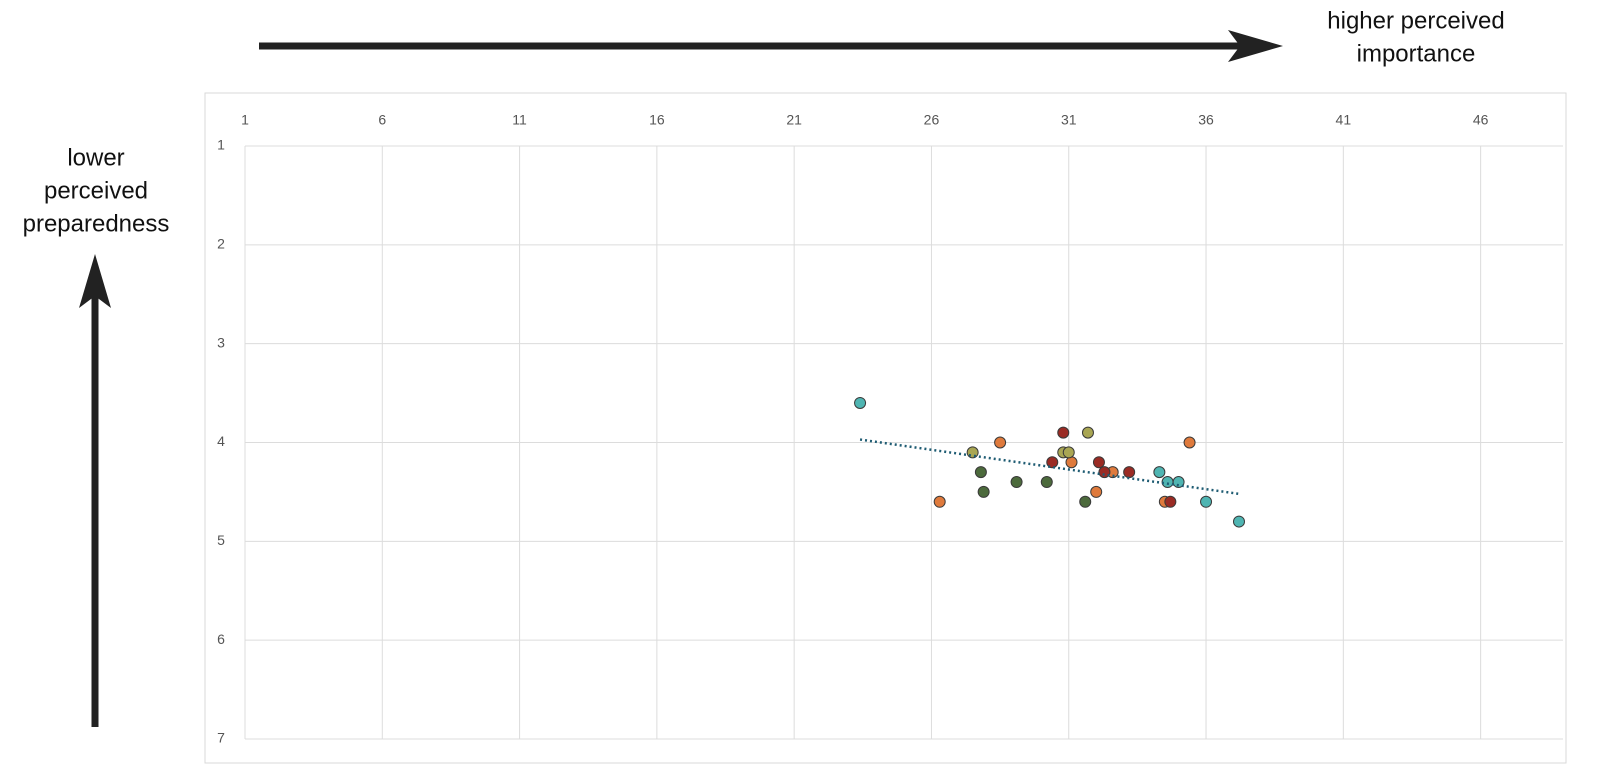 The image size is (1600, 772). Describe the element at coordinates (96, 223) in the screenshot. I see `y-annotation: preparedness` at that location.